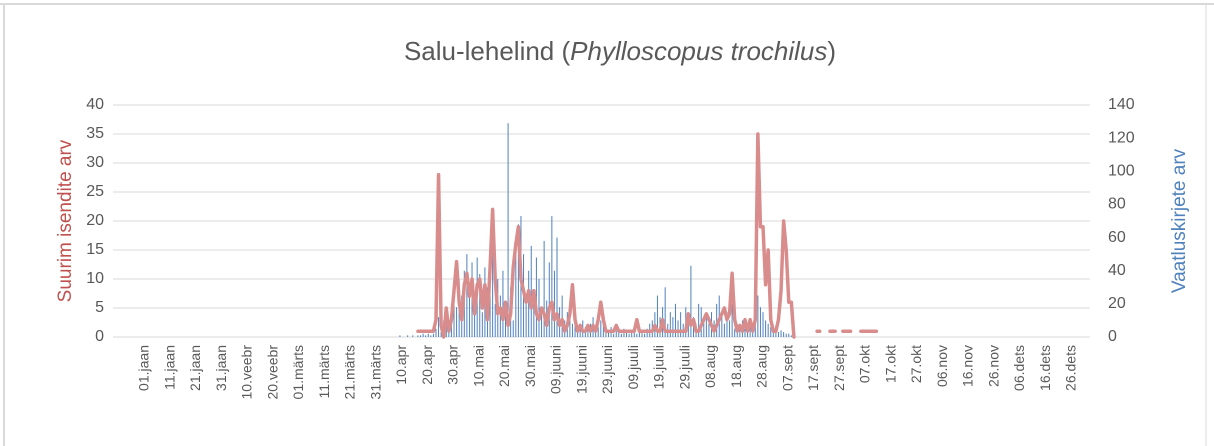 This screenshot has height=446, width=1214. I want to click on x-tick-label: 27.okt, so click(916, 364).